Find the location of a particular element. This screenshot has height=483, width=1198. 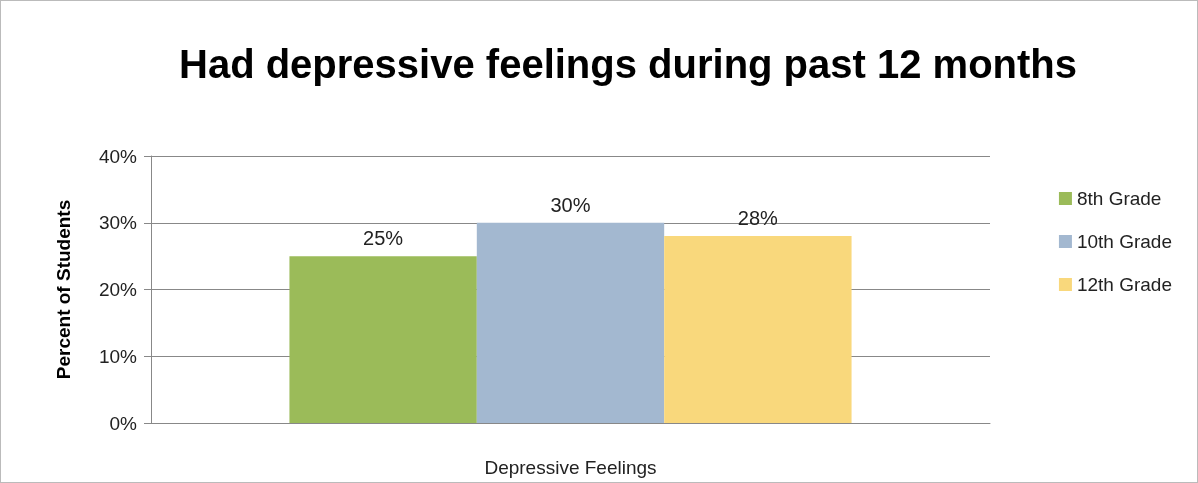

legend-label: 10th Grade is located at coordinates (1124, 241).